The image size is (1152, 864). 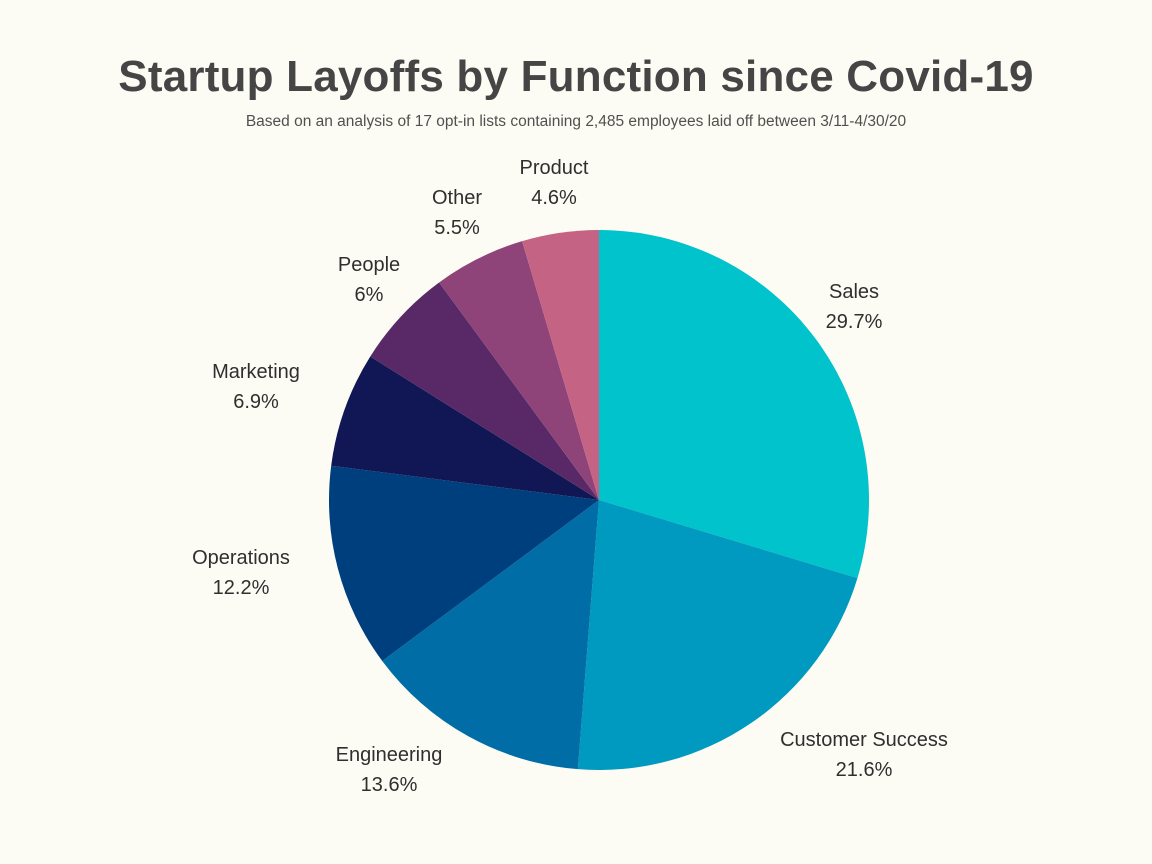 I want to click on slice-value-label: 6%, so click(x=369, y=295).